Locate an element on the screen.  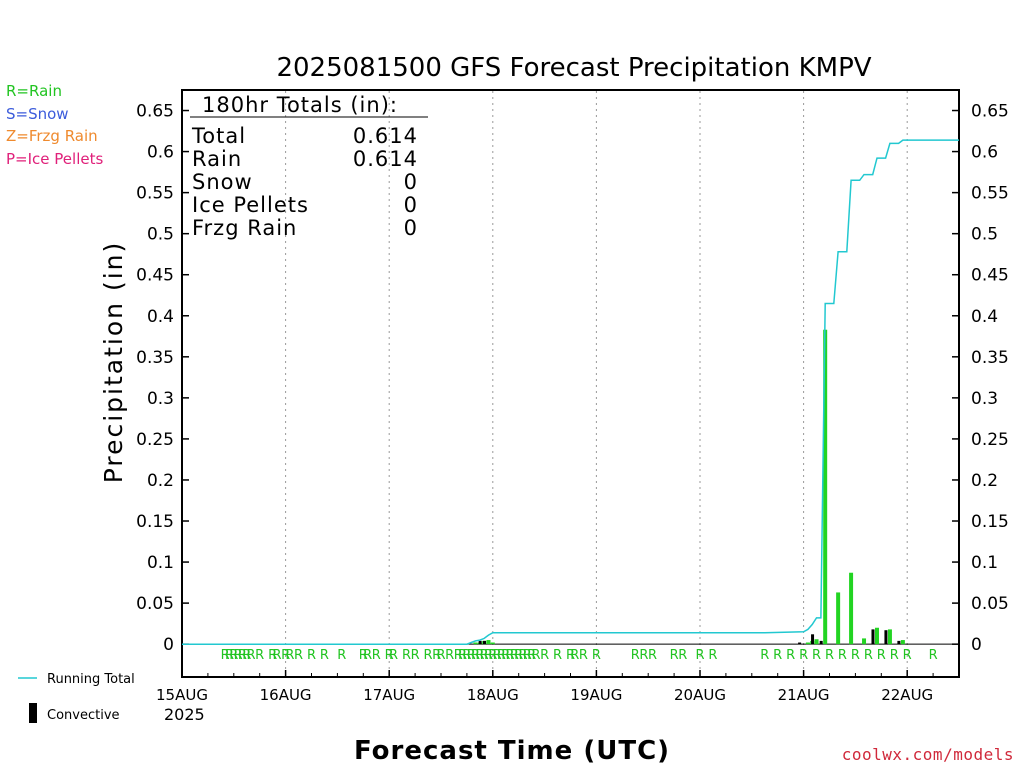
totals-row-label: Rain is located at coordinates (217, 159).